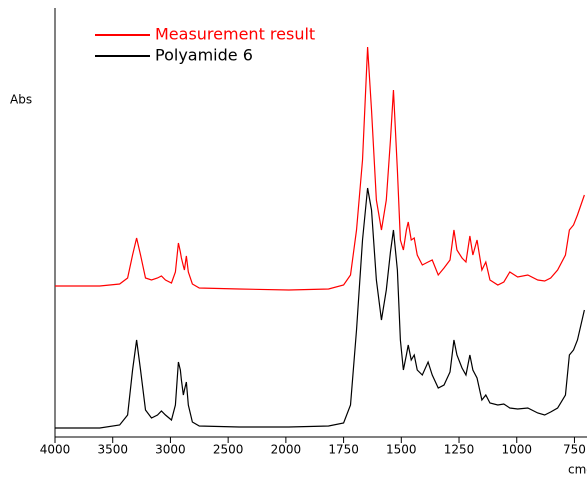 This screenshot has width=587, height=488. Describe the element at coordinates (228, 450) in the screenshot. I see `x-tick-label: 2500` at that location.